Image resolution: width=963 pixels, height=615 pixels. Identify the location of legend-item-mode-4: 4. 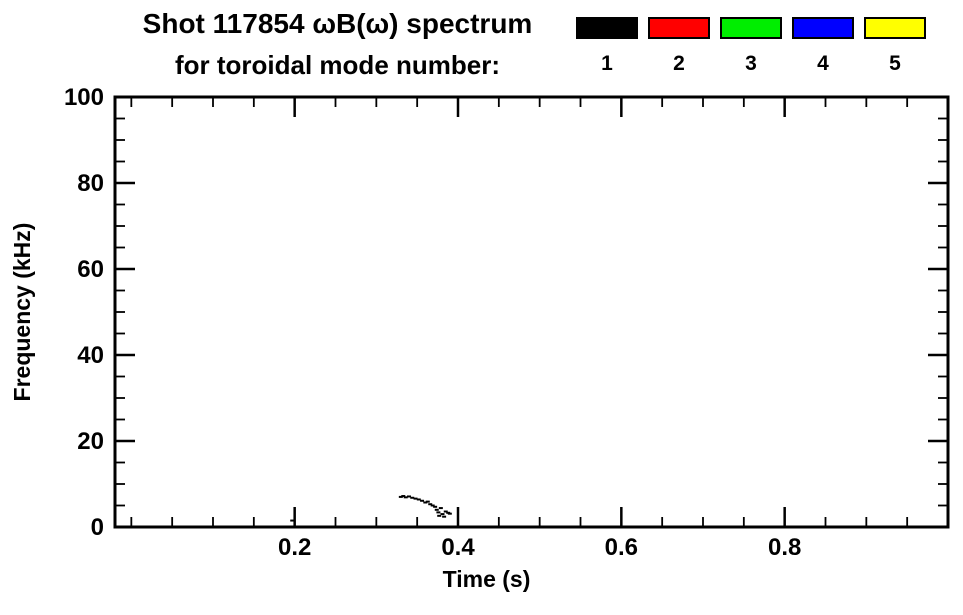
(823, 45).